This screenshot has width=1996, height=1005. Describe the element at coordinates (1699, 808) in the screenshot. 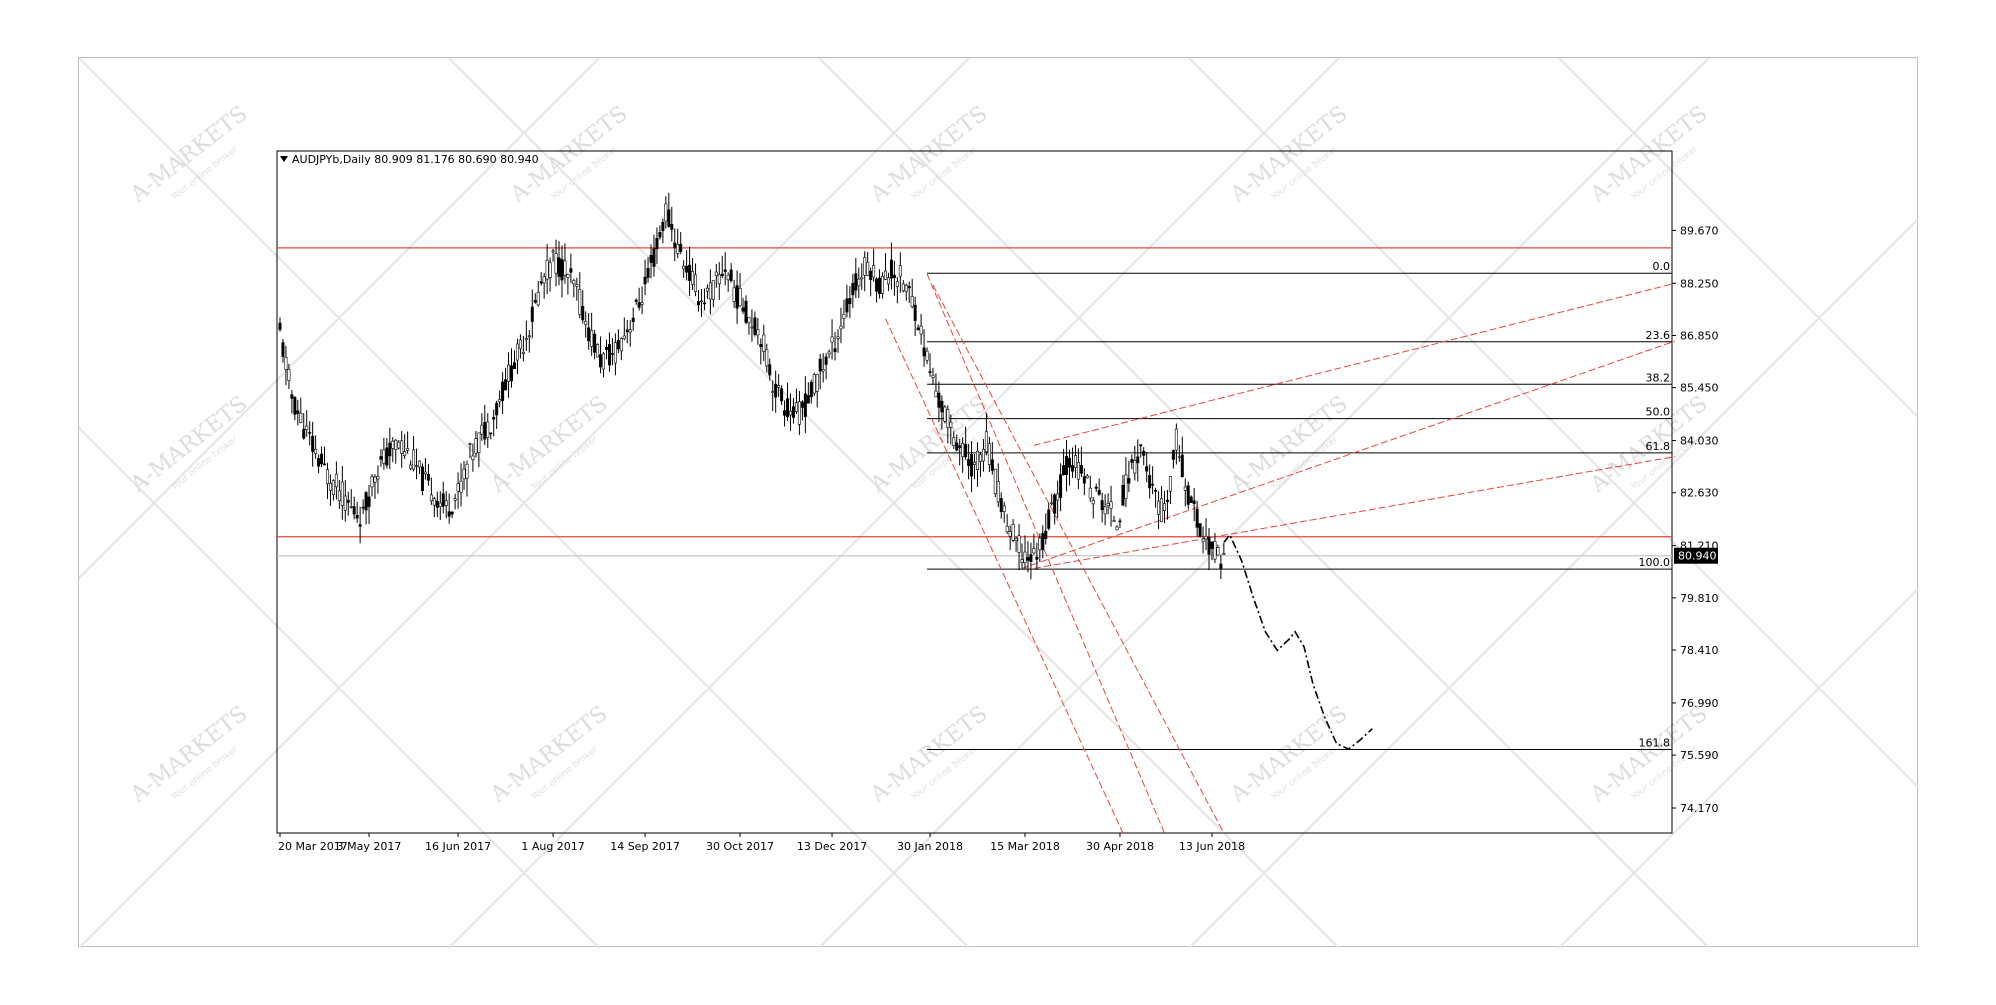

I see `y-tick-label: 74.170` at that location.